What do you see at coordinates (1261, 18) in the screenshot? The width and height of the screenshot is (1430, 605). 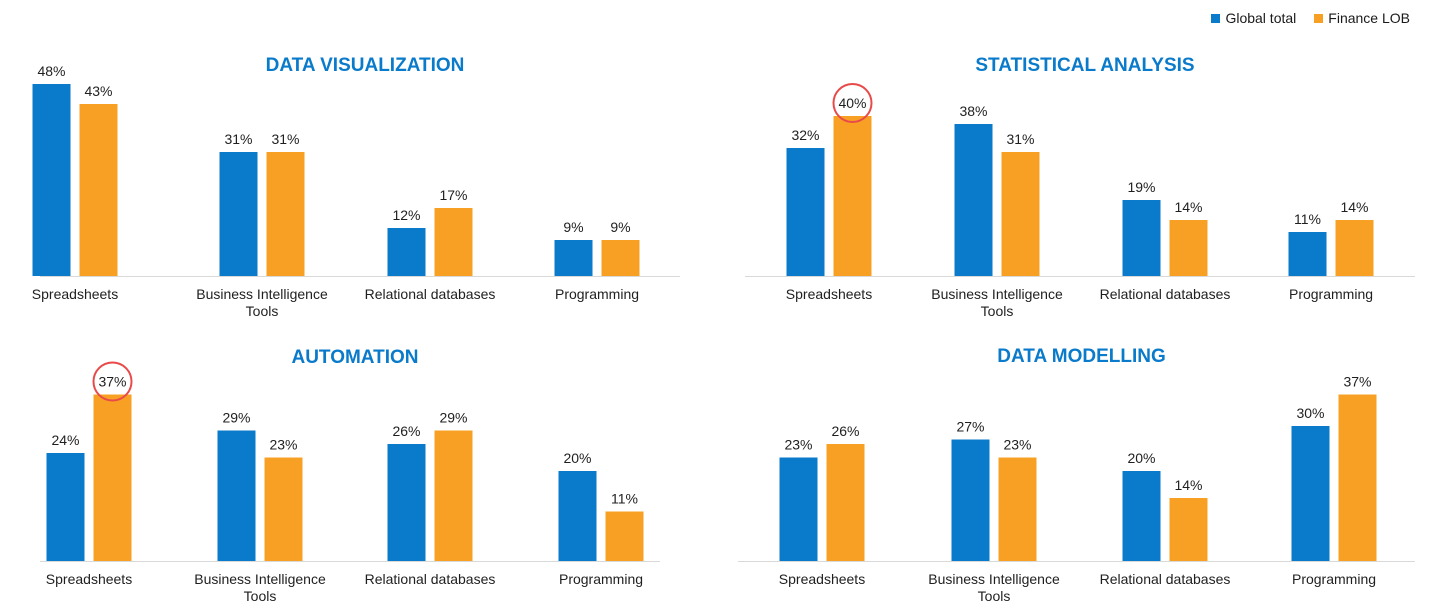 I see `legend-label-global: Global total` at bounding box center [1261, 18].